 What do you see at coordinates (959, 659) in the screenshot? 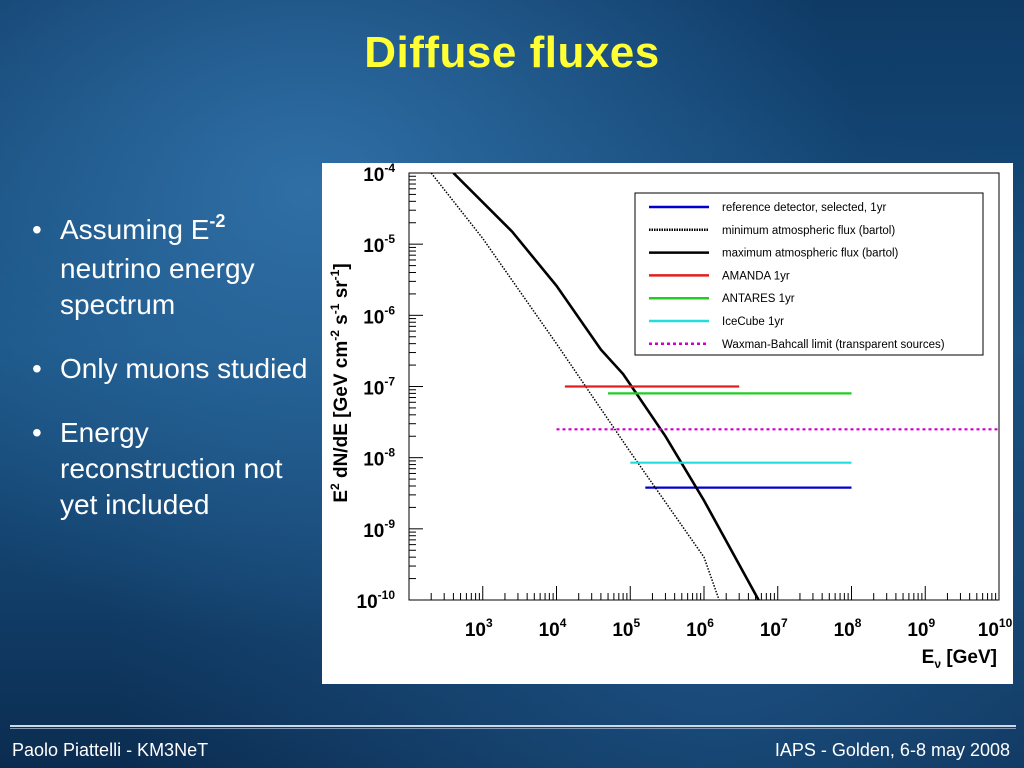
I see `x-axis-label: Eν [GeV]` at bounding box center [959, 659].